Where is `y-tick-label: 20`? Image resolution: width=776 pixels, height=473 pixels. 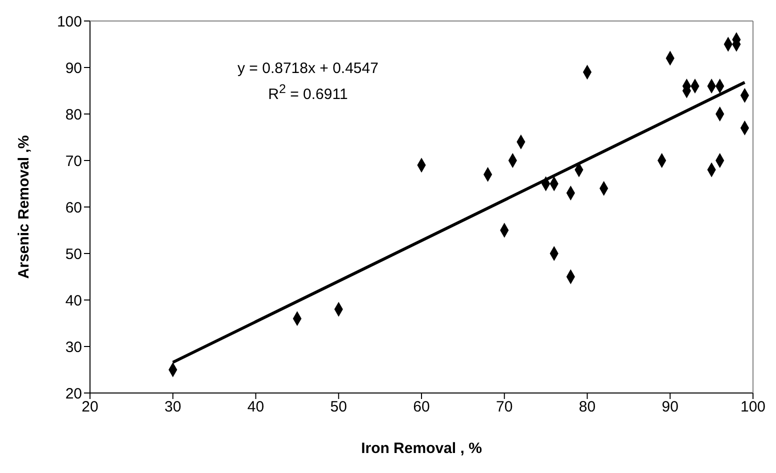
y-tick-label: 20 is located at coordinates (73, 393).